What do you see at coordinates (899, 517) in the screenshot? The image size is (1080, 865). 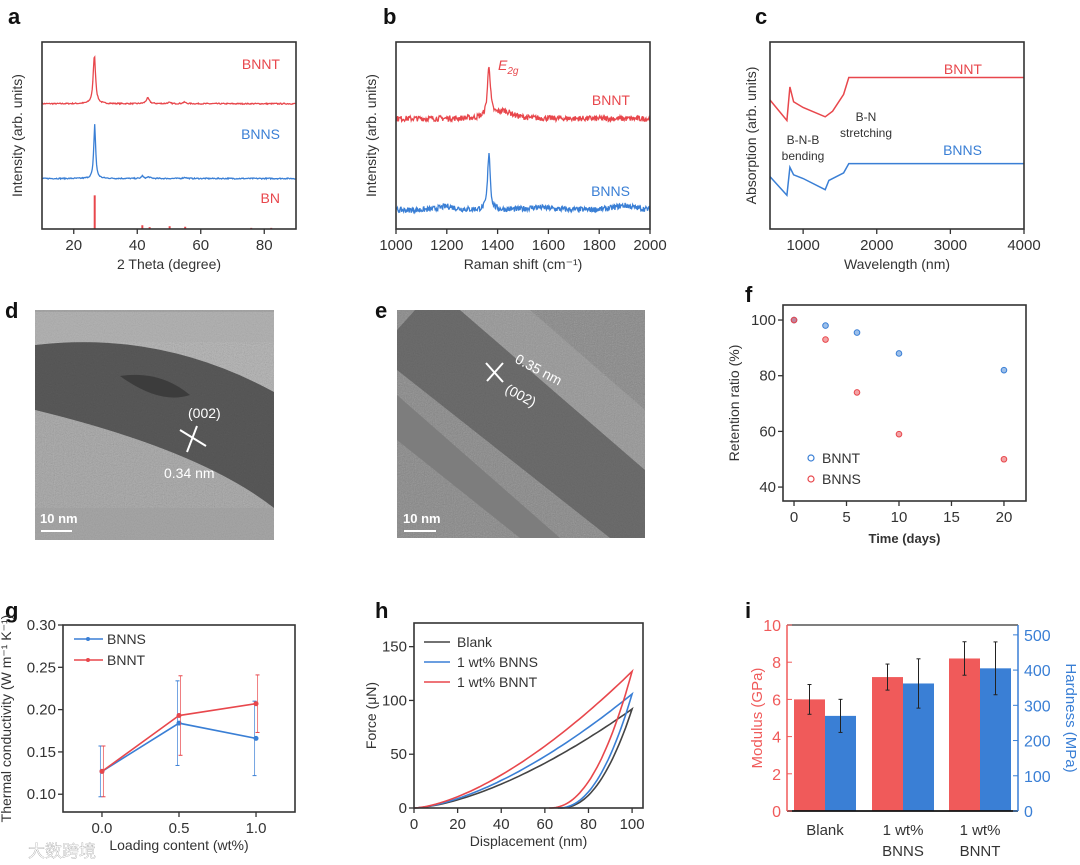 I see `x-tick-label: 10` at bounding box center [899, 517].